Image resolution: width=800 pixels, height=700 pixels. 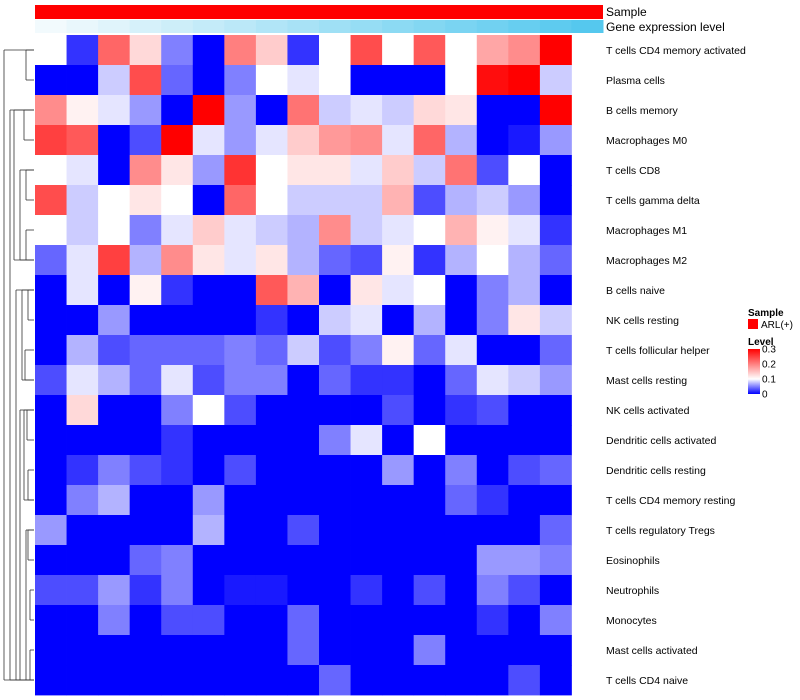 What do you see at coordinates (633, 561) in the screenshot?
I see `row-label: Eosinophils` at bounding box center [633, 561].